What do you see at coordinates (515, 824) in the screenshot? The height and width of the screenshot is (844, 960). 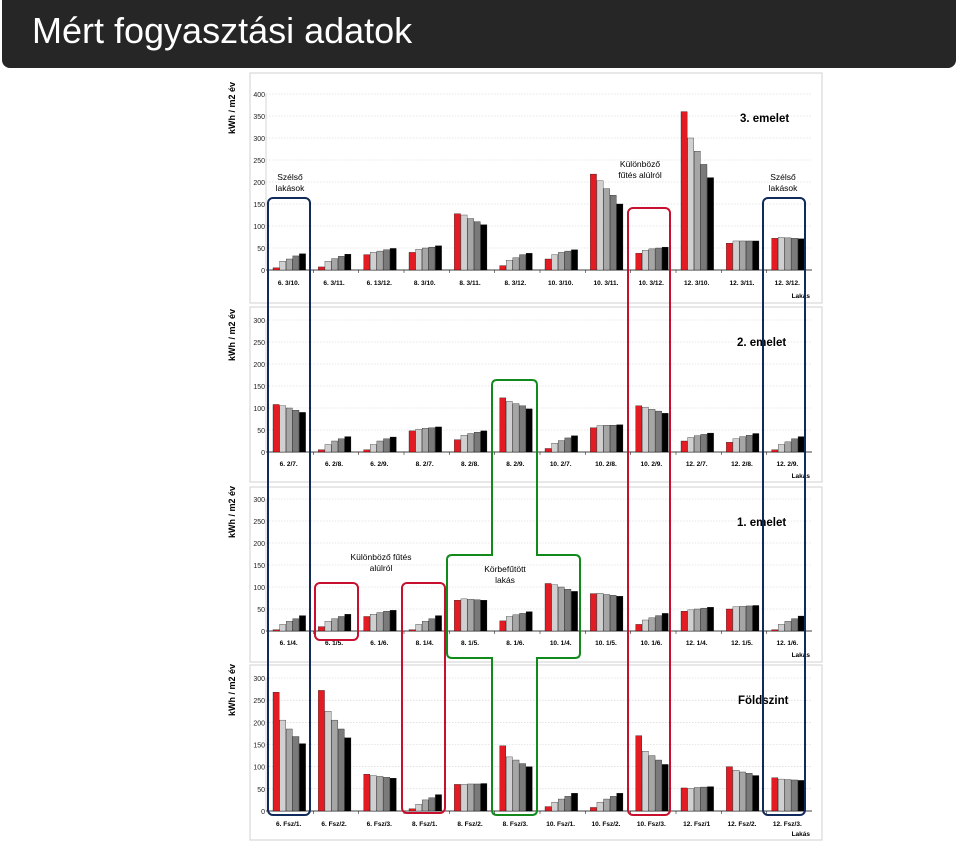 I see `x-tick-label: 8. Fsz/3.` at bounding box center [515, 824].